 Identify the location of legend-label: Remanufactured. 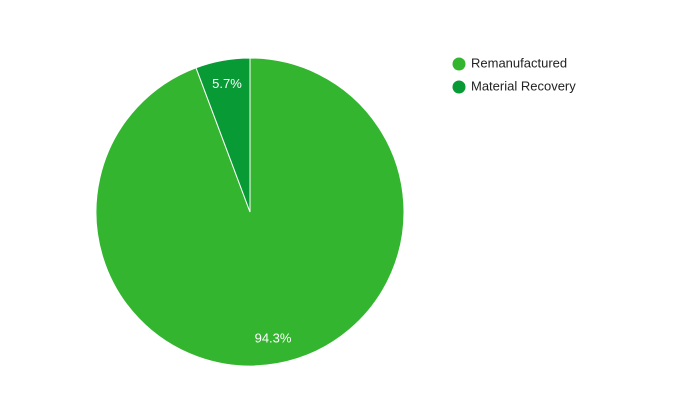
(519, 62).